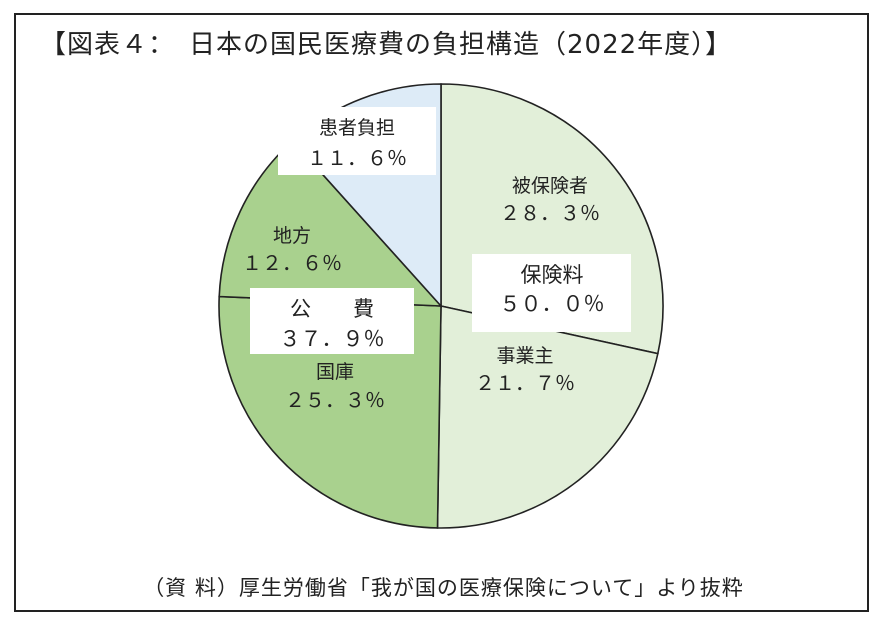 The image size is (887, 630). What do you see at coordinates (332, 309) in the screenshot?
I see `group-label-public: 公 費` at bounding box center [332, 309].